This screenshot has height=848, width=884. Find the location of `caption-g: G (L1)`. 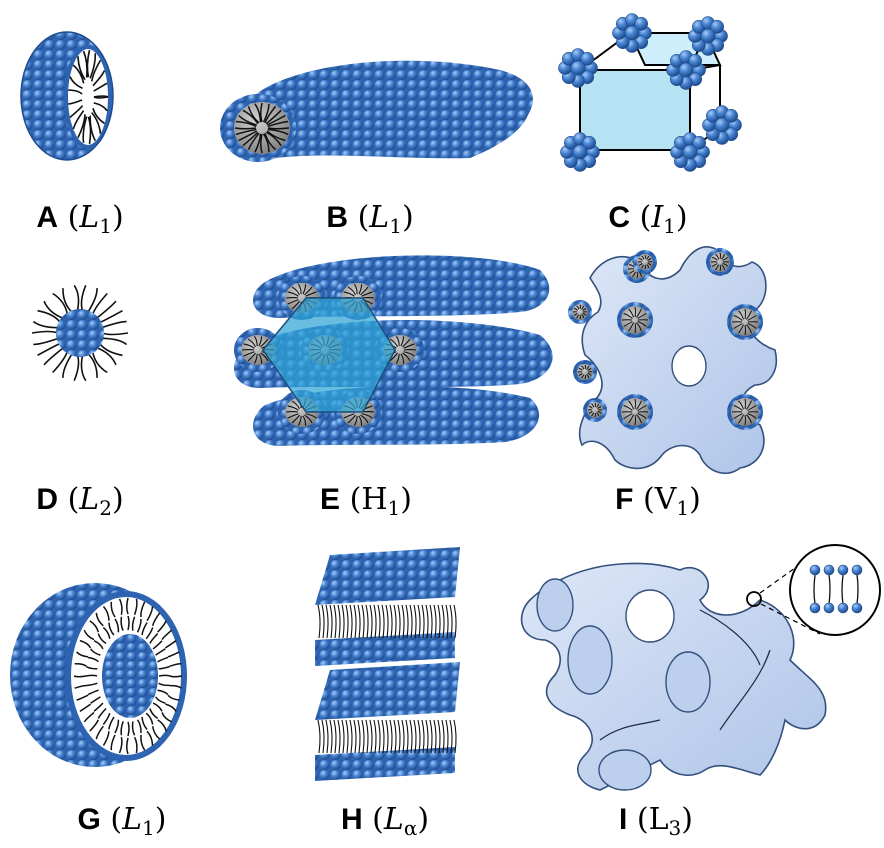

caption-g: G (L1) is located at coordinates (122, 821).